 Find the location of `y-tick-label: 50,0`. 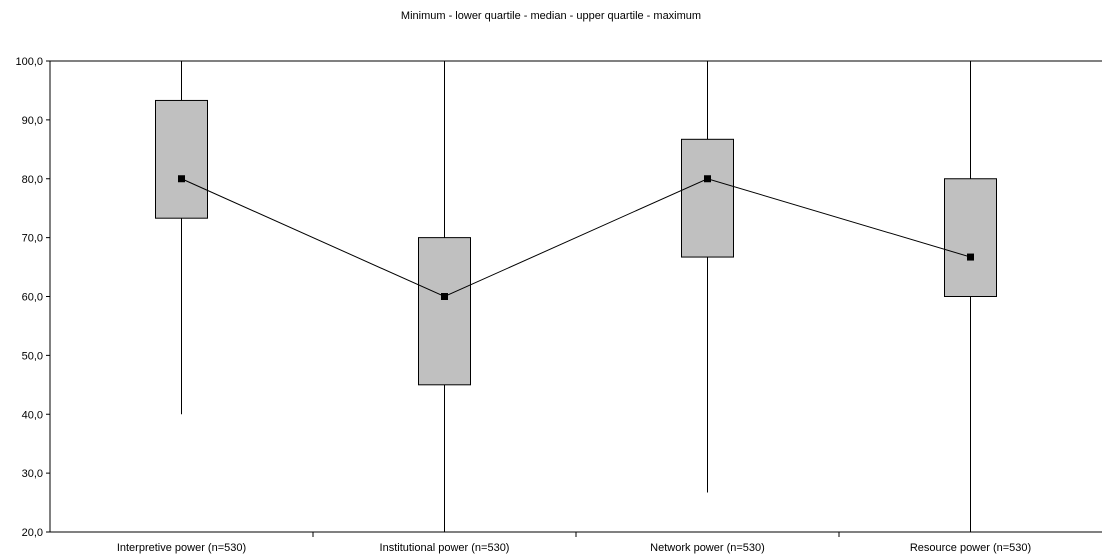

y-tick-label: 50,0 is located at coordinates (32, 356).